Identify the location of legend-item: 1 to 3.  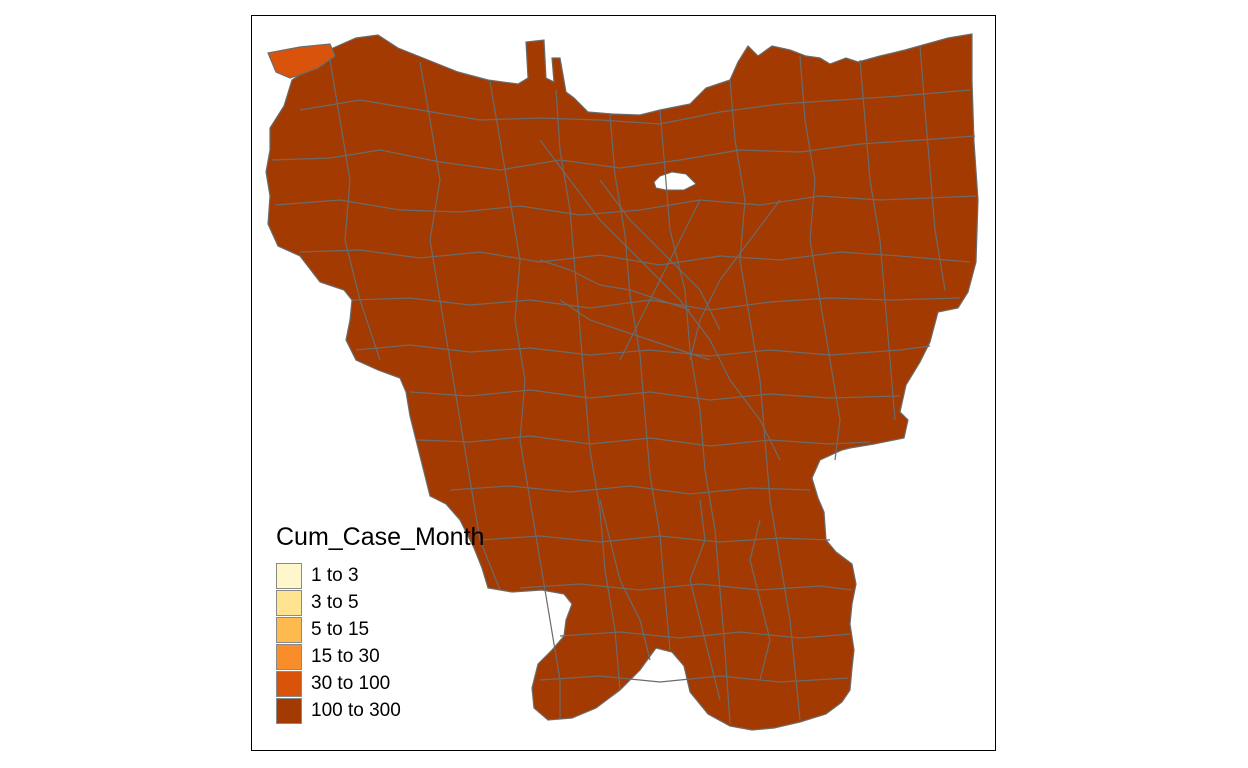
(380, 575).